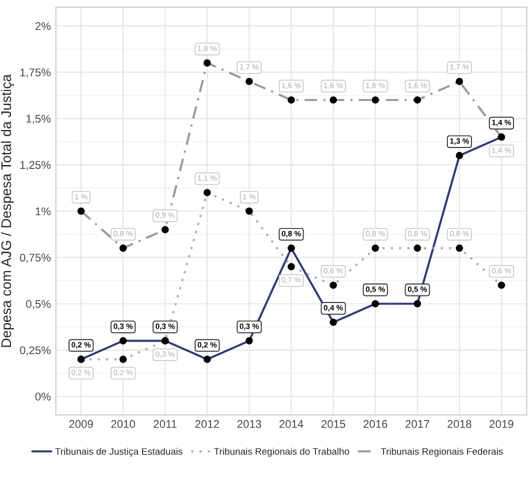 This screenshot has height=491, width=532. What do you see at coordinates (38, 305) in the screenshot?
I see `y-tick-label: 0,5%` at bounding box center [38, 305].